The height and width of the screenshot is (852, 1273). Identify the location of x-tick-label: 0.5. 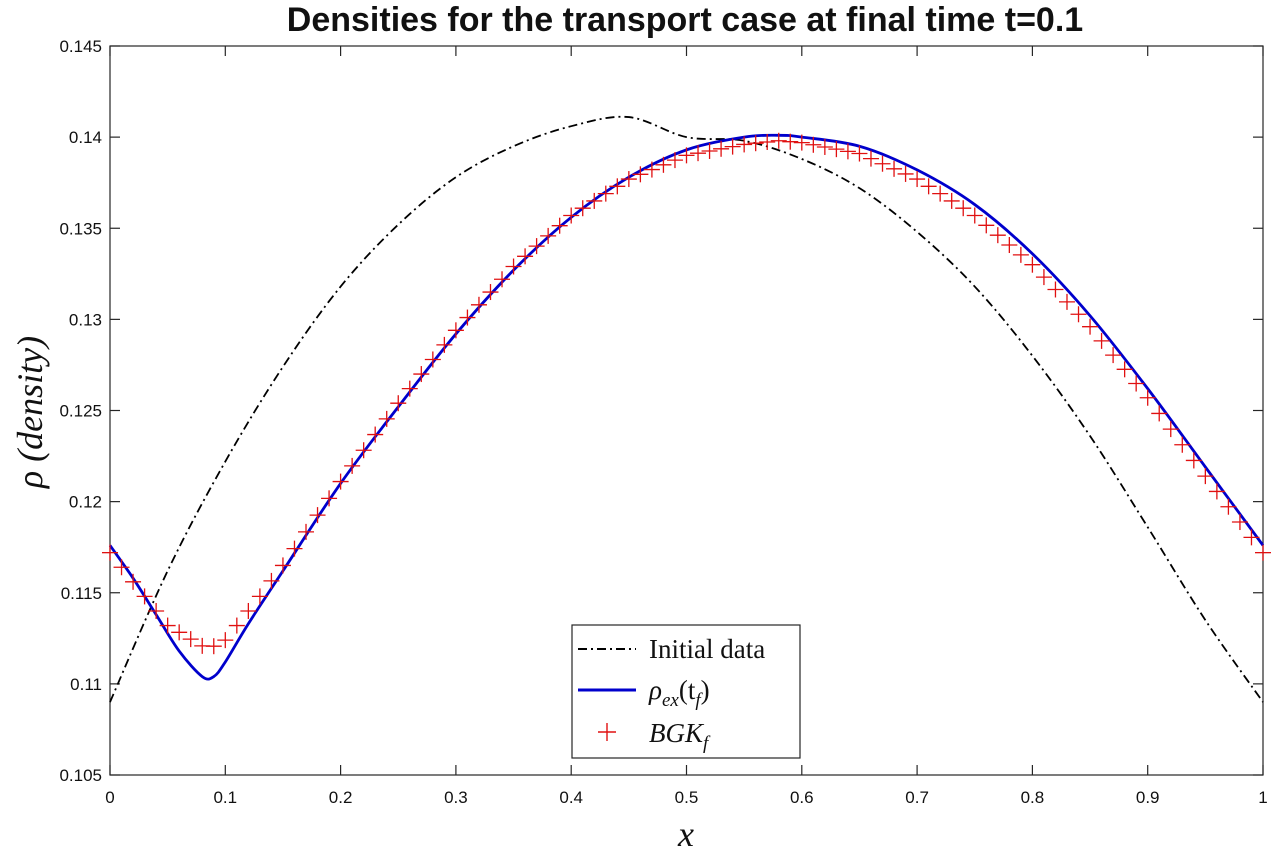
(687, 797).